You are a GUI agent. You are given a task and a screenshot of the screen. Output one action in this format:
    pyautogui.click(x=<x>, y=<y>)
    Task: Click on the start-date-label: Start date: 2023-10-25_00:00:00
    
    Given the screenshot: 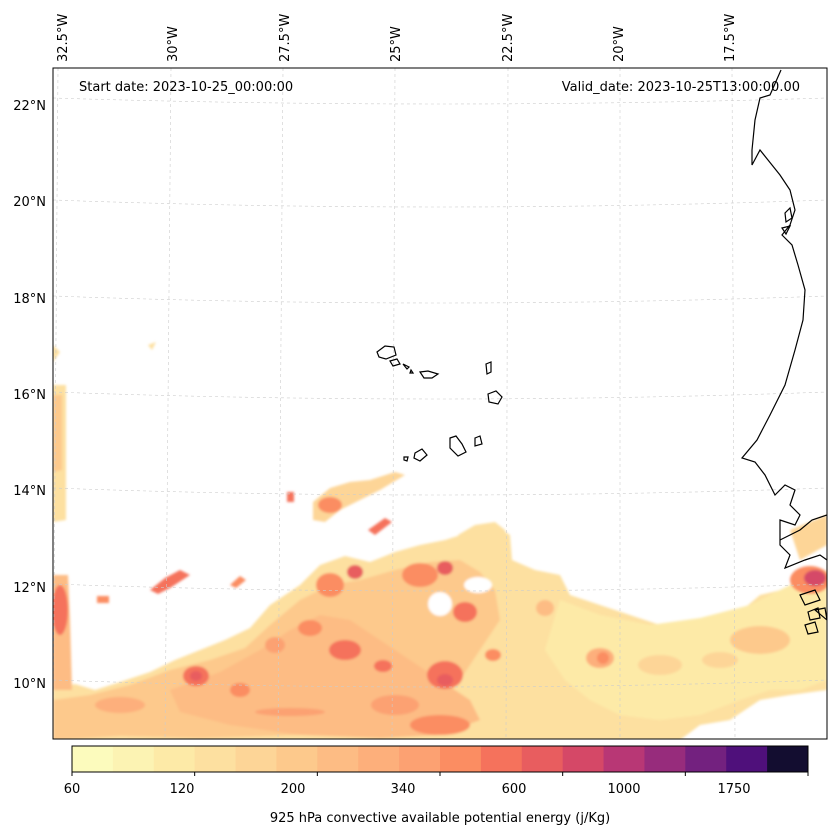 What is the action you would take?
    pyautogui.click(x=186, y=87)
    